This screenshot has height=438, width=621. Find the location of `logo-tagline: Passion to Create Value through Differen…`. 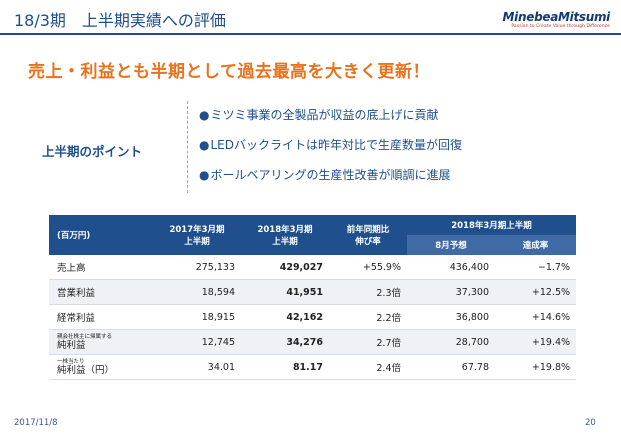

logo-tagline: Passion to Create Value through Differen… is located at coordinates (560, 26).